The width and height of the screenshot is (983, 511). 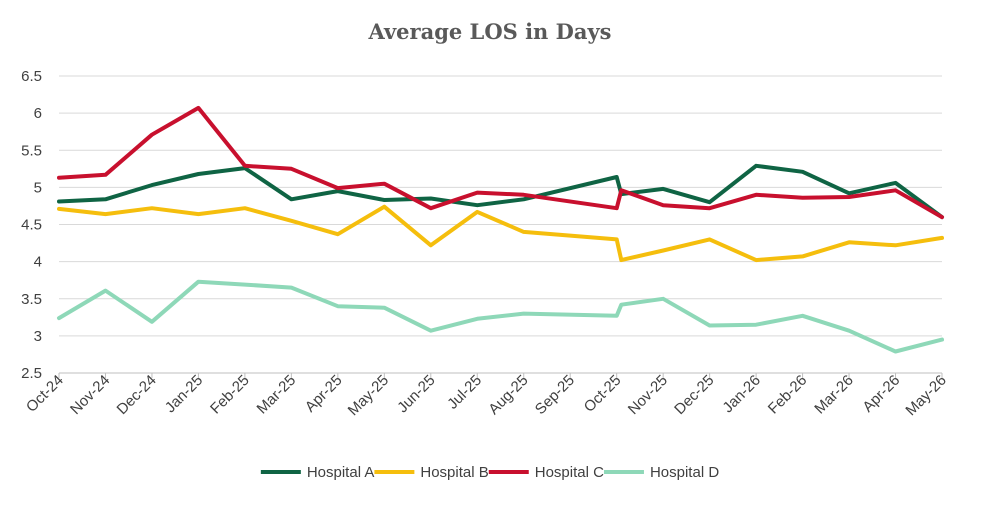 I want to click on x-tick-label: Nov-25, so click(x=648, y=395).